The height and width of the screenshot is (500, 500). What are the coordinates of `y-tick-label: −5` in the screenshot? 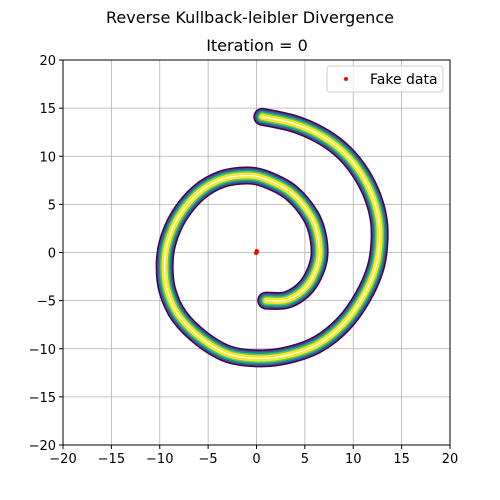 It's located at (46, 302).